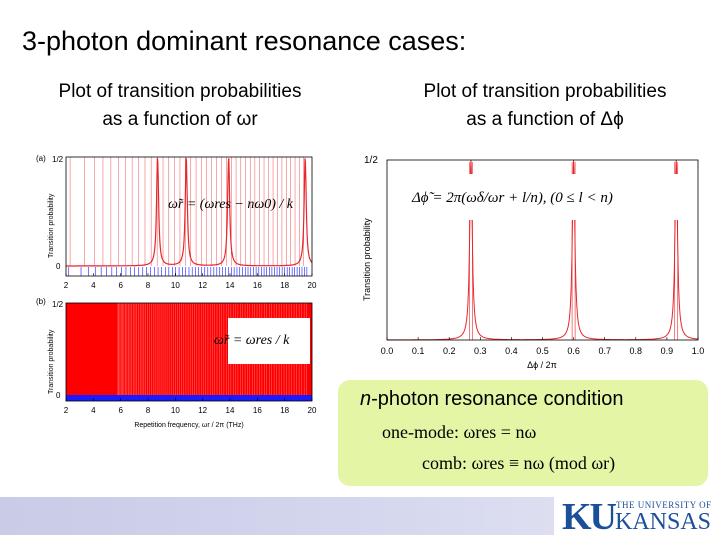  Describe the element at coordinates (636, 351) in the screenshot. I see `x-tick-label: 0.8` at that location.